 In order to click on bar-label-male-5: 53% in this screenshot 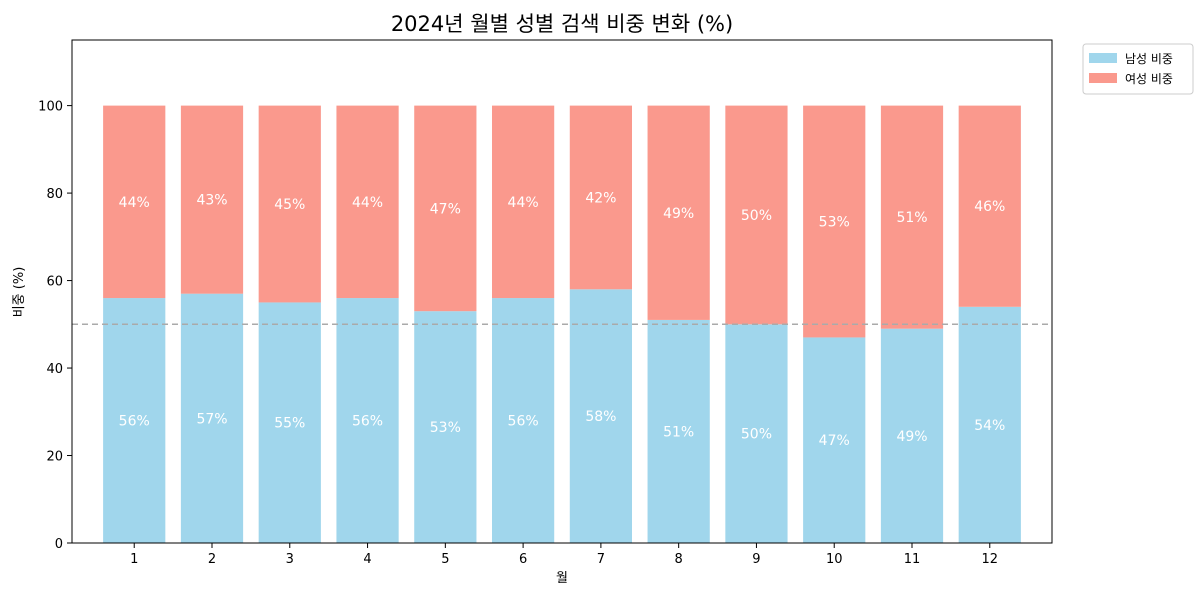, I will do `click(445, 428)`.